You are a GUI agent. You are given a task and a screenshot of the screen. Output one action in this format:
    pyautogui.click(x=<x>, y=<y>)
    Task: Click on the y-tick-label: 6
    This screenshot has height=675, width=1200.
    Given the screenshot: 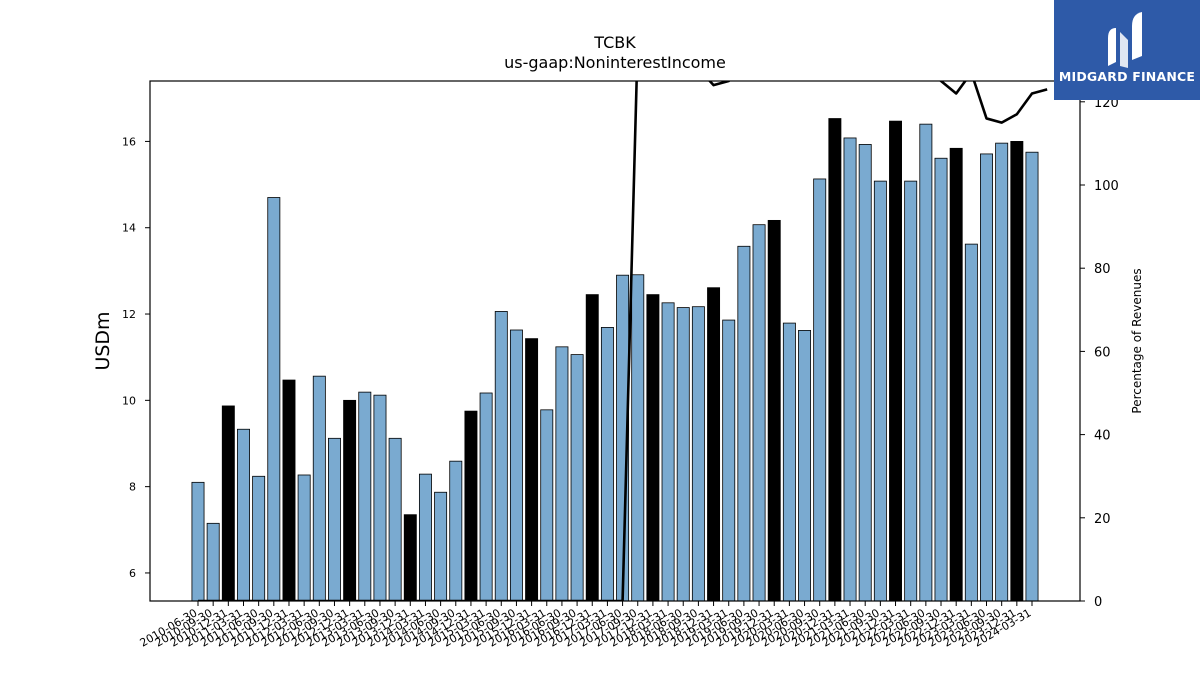 What is the action you would take?
    pyautogui.click(x=132, y=573)
    